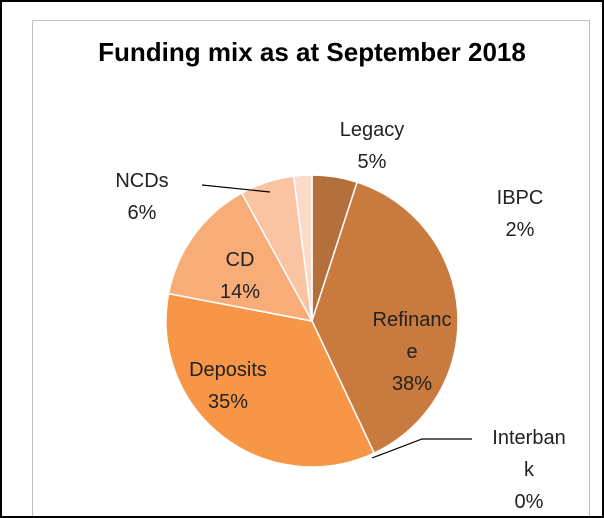 The image size is (604, 518). Describe the element at coordinates (228, 386) in the screenshot. I see `data-label: Deposits 35%` at that location.